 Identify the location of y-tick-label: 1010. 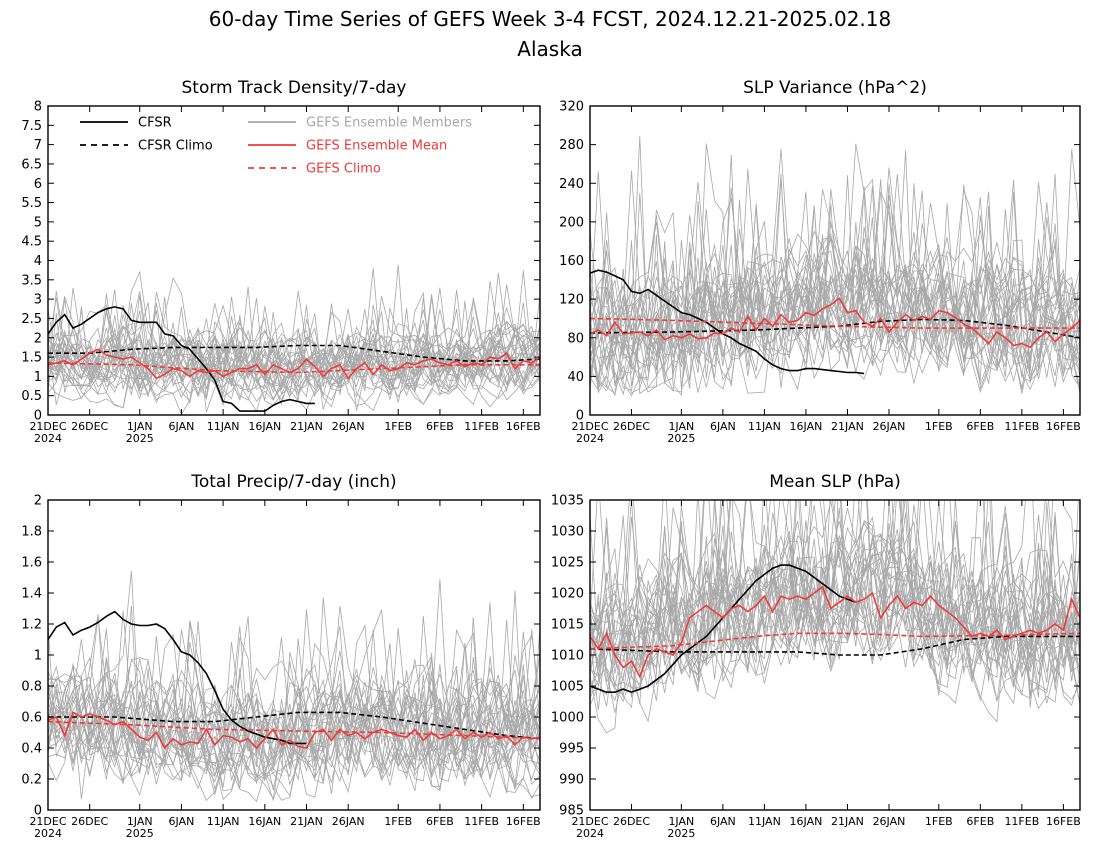
(567, 656).